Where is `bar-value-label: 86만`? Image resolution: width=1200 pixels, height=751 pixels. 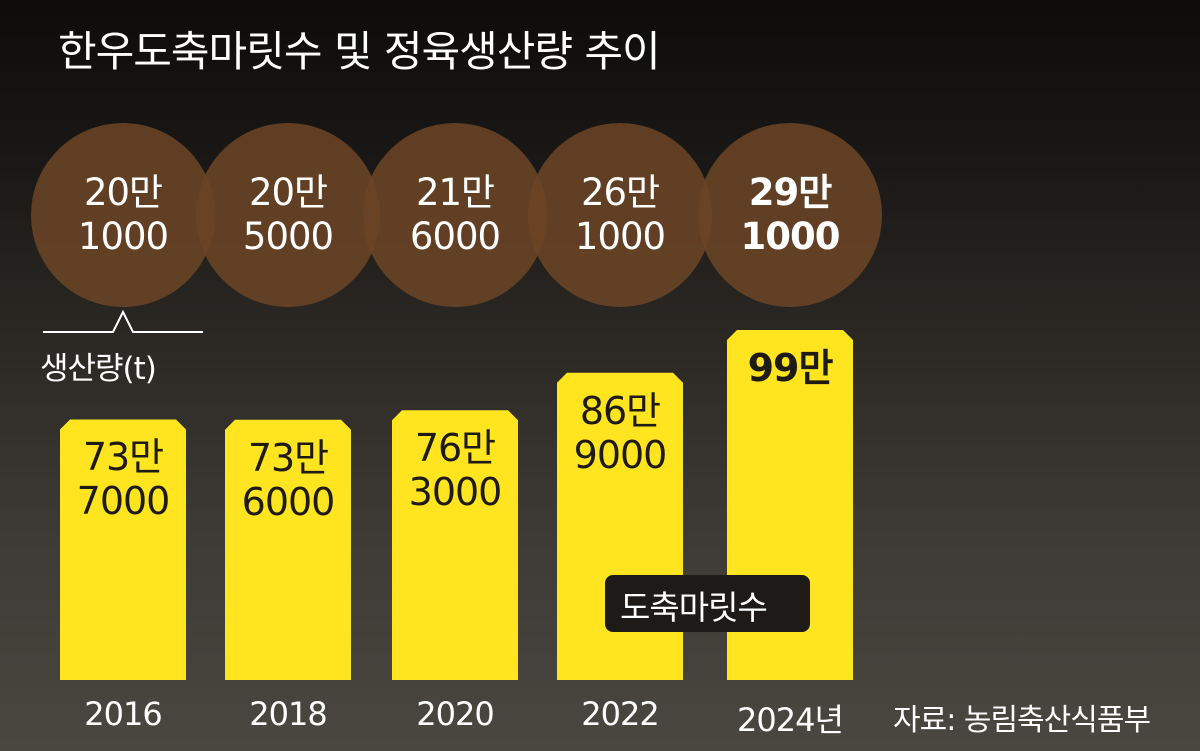
bar-value-label: 86만 is located at coordinates (620, 410).